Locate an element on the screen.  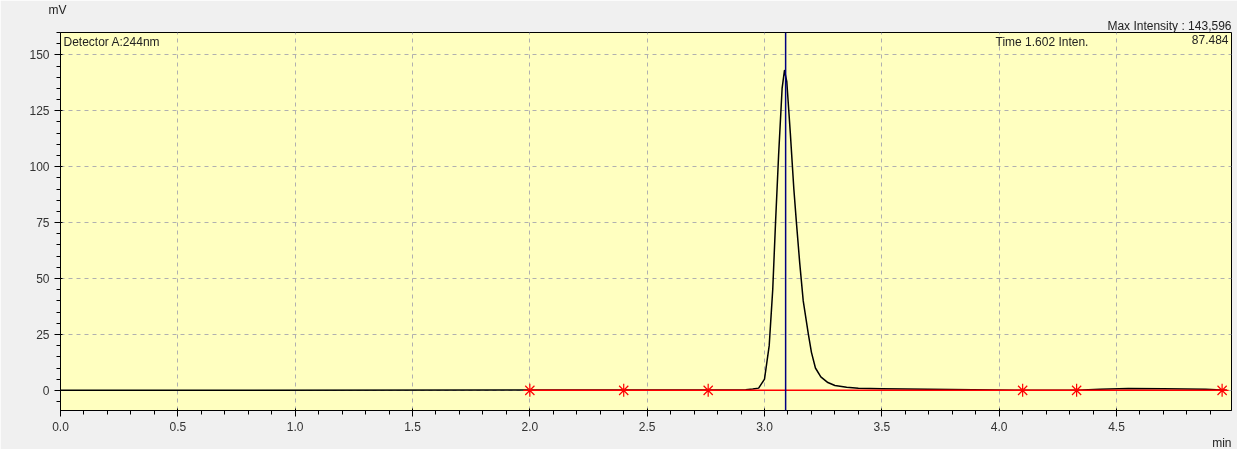
x-tick-label: 4.5 is located at coordinates (1117, 426).